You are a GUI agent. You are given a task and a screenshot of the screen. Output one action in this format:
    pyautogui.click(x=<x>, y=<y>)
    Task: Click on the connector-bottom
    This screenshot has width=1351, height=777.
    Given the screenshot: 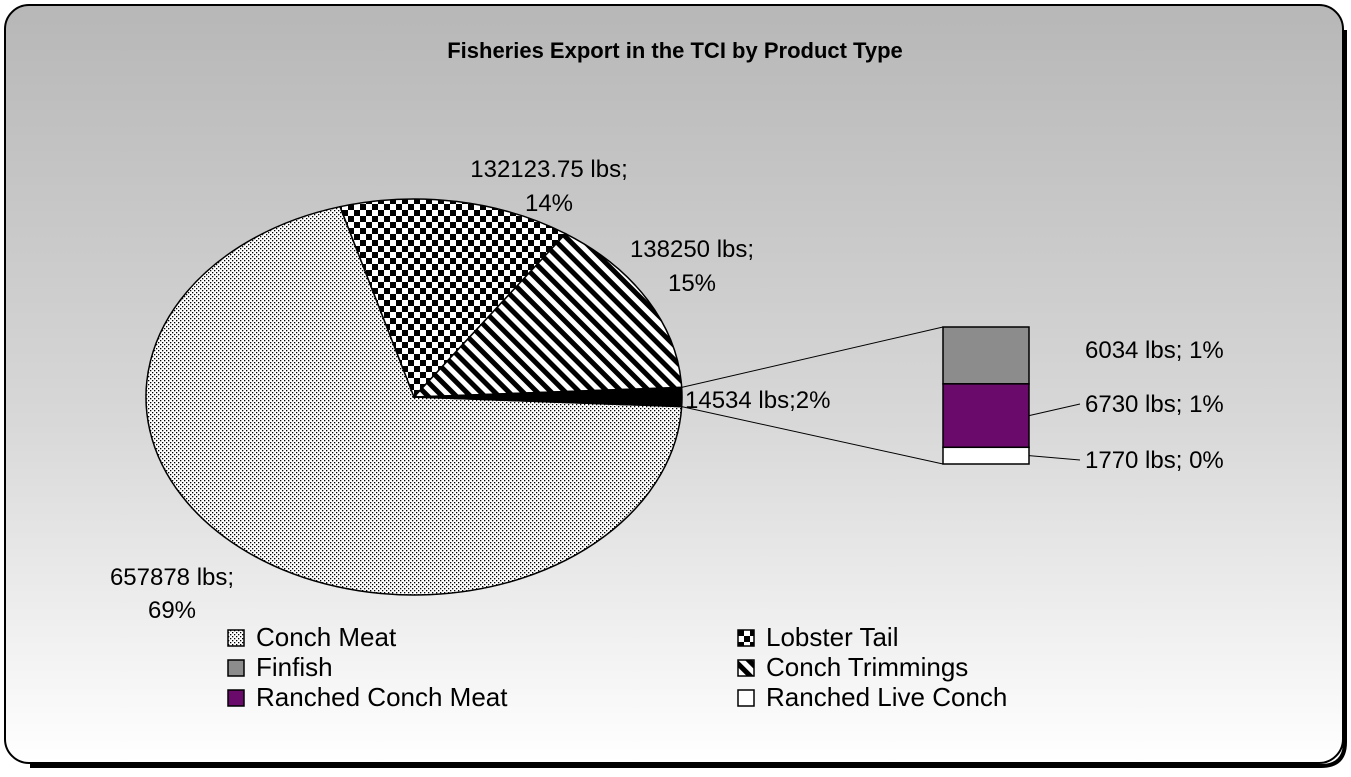 What is the action you would take?
    pyautogui.click(x=812, y=435)
    